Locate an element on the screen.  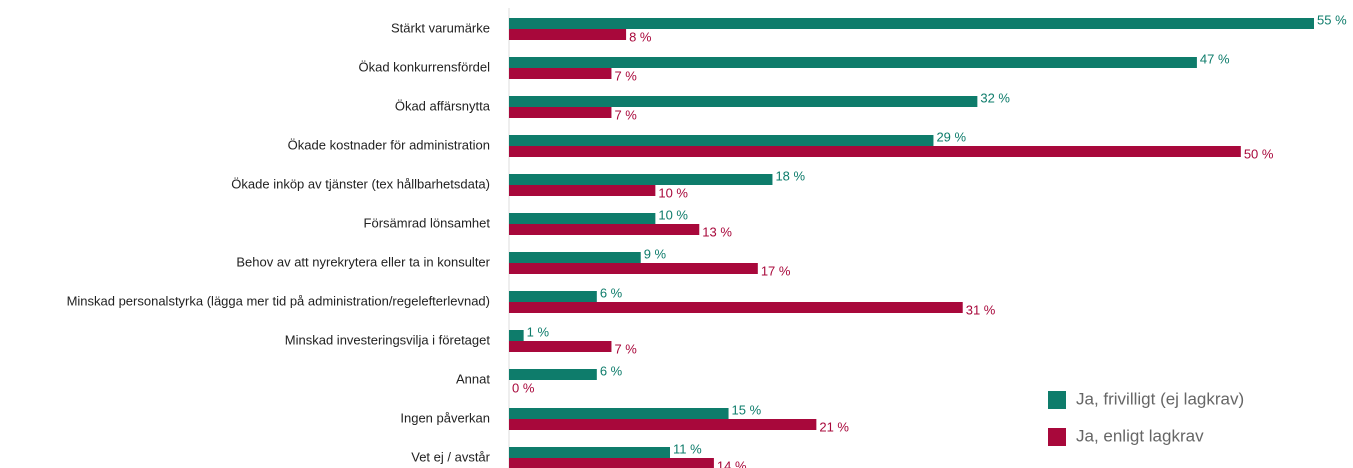
category-label: Vet ej / avstår is located at coordinates (450, 456).